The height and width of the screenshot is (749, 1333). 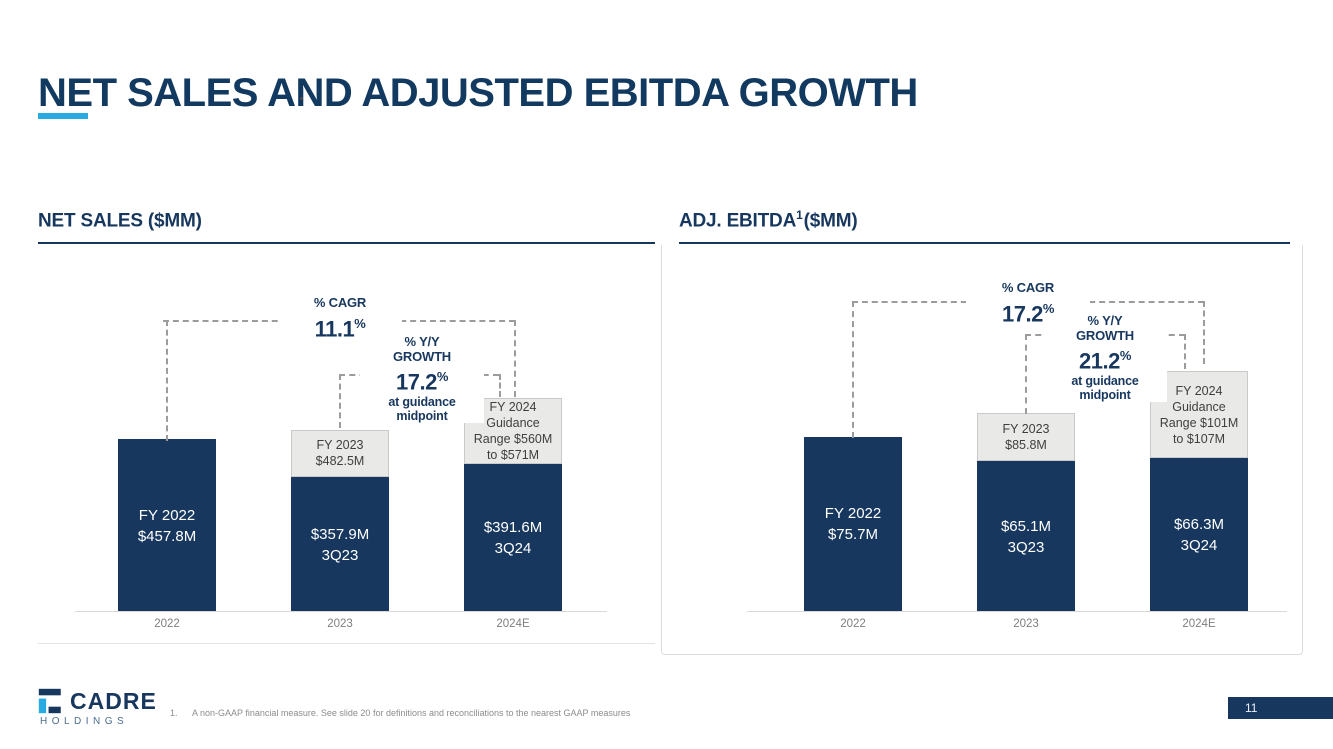 What do you see at coordinates (1105, 358) in the screenshot?
I see `yoy-annotation: % Y/Y GROWTH 21.2% at guidance midpoint` at bounding box center [1105, 358].